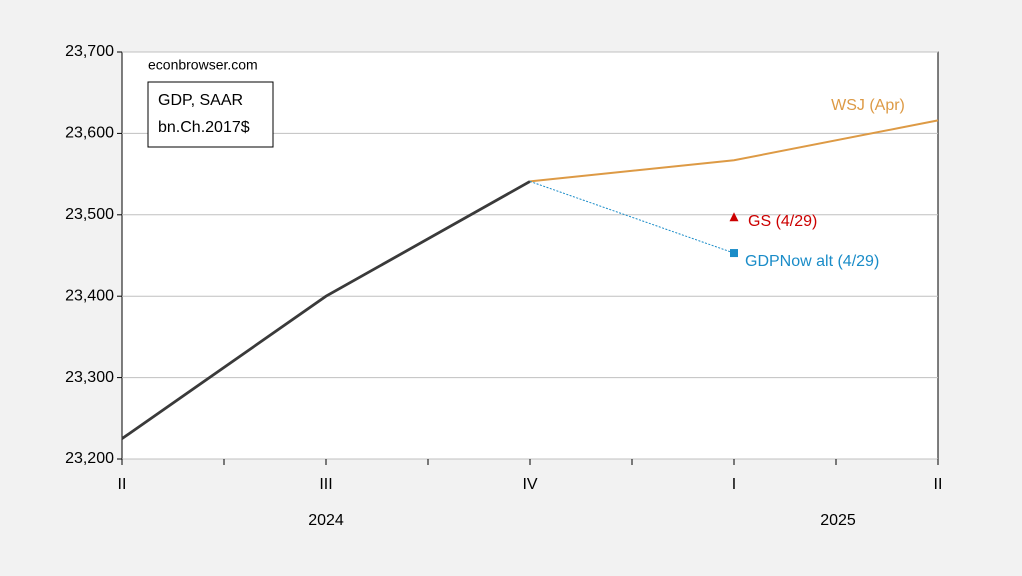 The image size is (1022, 576). What do you see at coordinates (838, 520) in the screenshot?
I see `year-label: 2025` at bounding box center [838, 520].